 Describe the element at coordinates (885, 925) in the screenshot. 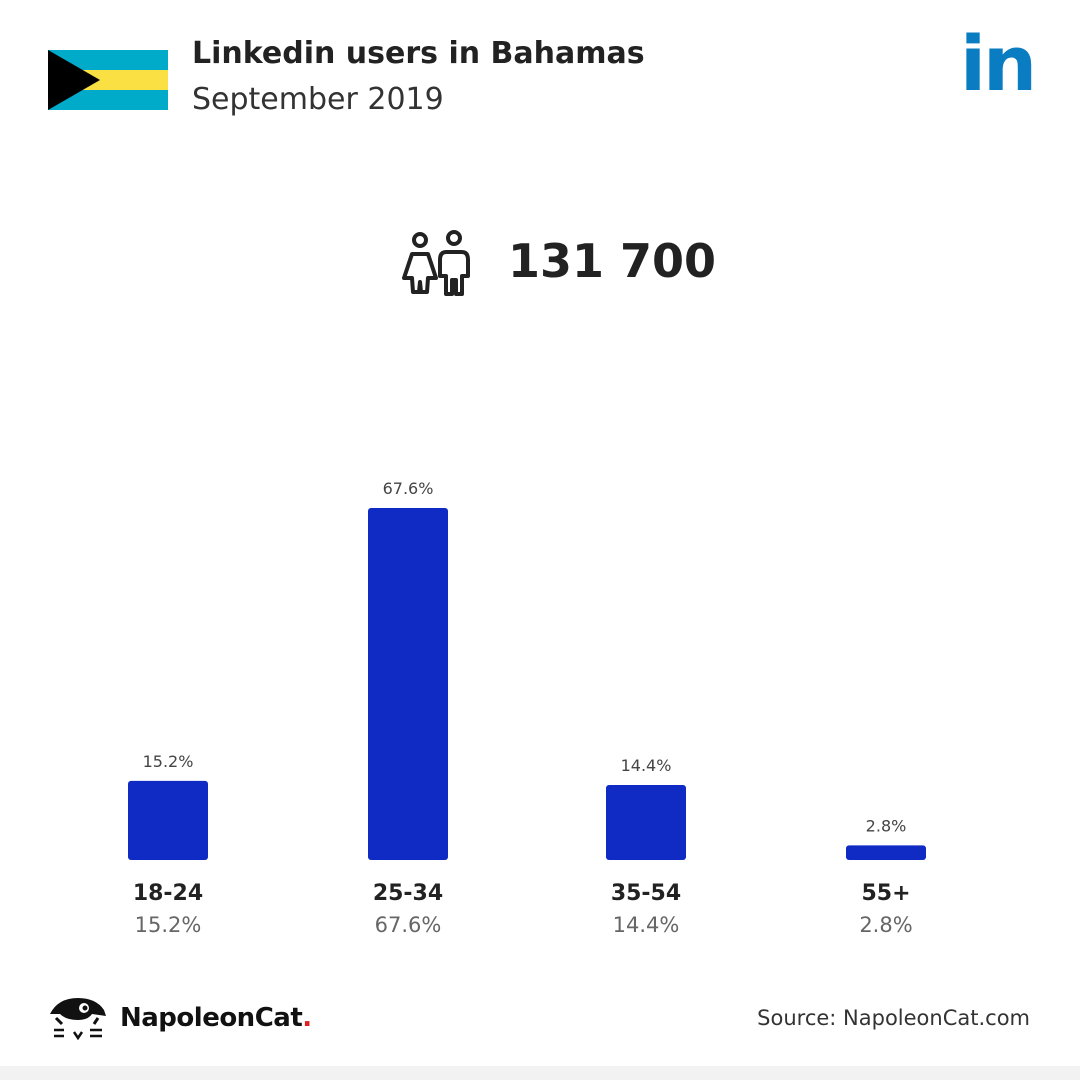

I see `category-percent-55+: 2.8%` at that location.